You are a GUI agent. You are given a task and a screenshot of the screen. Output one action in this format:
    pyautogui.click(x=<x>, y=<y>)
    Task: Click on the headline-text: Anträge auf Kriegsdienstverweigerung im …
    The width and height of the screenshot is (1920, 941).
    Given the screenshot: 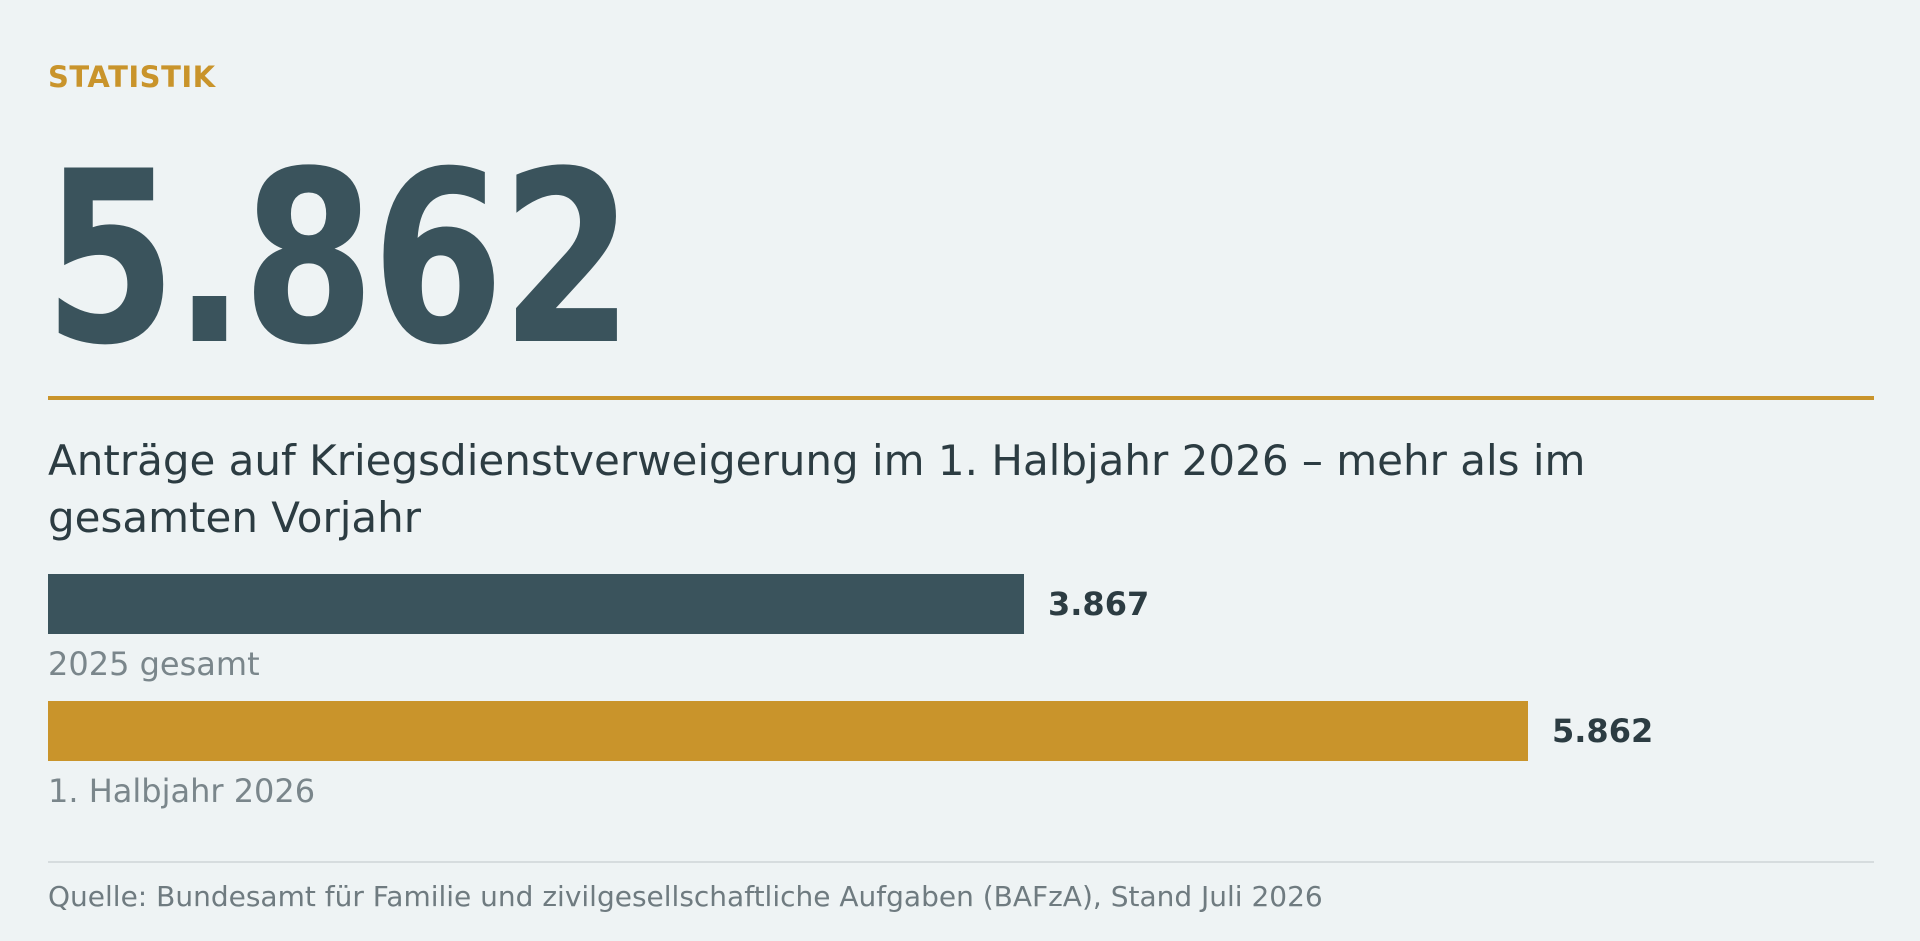 What is the action you would take?
    pyautogui.click(x=817, y=489)
    